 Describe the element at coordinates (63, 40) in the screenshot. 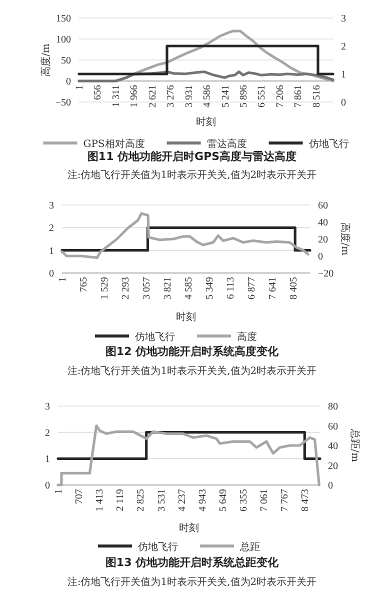

I see `y-tick-label: 100` at that location.